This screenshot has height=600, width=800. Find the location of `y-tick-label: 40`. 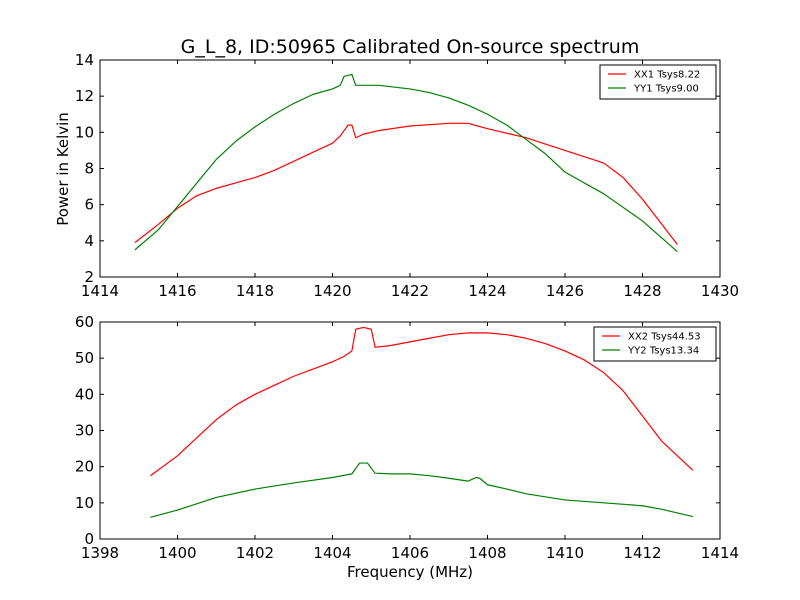

y-tick-label: 40 is located at coordinates (84, 394).